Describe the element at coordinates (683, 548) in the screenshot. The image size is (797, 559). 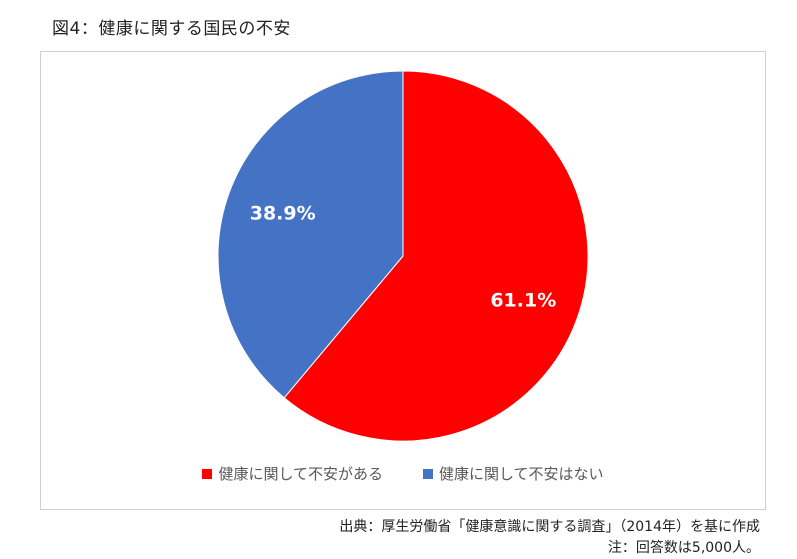
I see `footnote: 注：回答数は5,000人。` at that location.